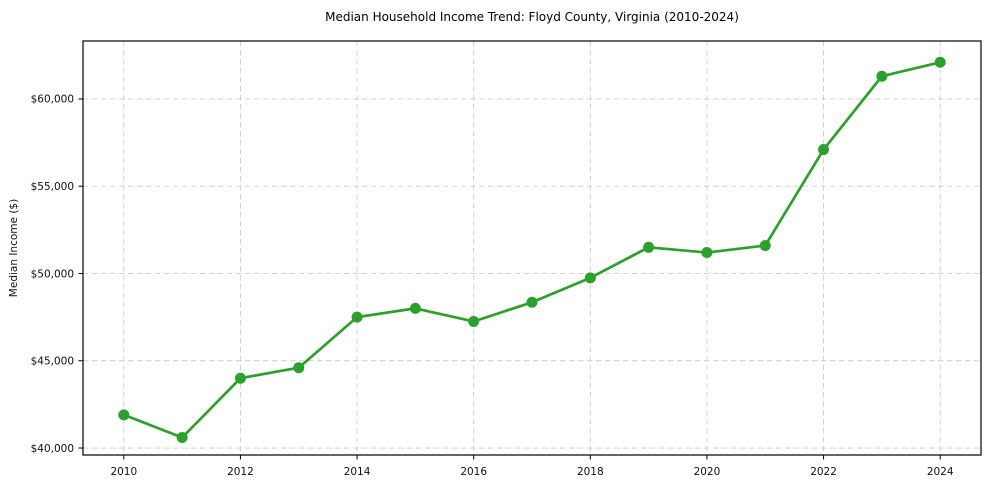  Describe the element at coordinates (52, 100) in the screenshot. I see `y-axis-tick-label: $60,000` at that location.